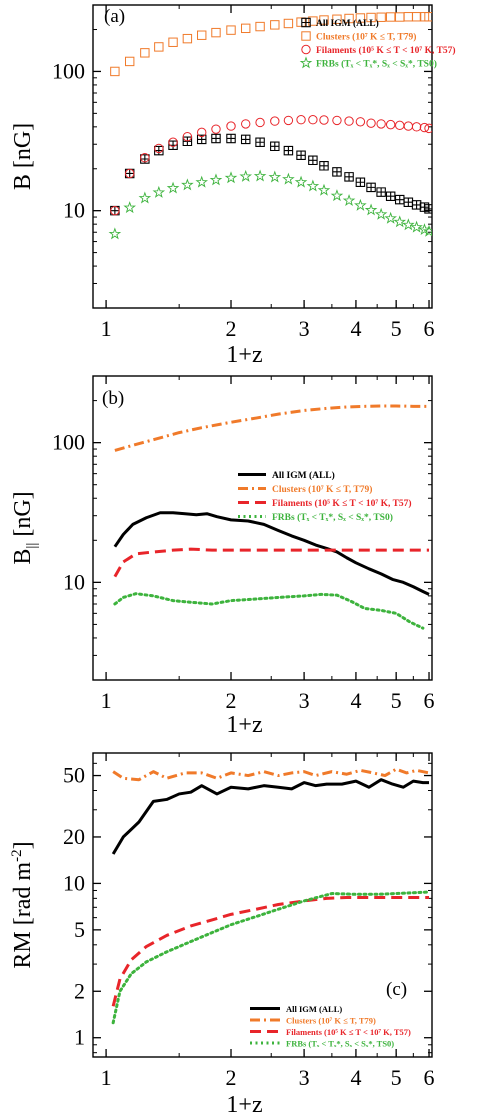  Describe the element at coordinates (23, 156) in the screenshot. I see `y-axis-title: B [nG]` at that location.